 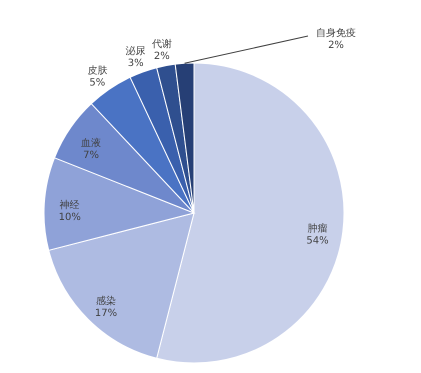 What do you see at coordinates (97, 83) in the screenshot?
I see `data-label: 5%` at bounding box center [97, 83].